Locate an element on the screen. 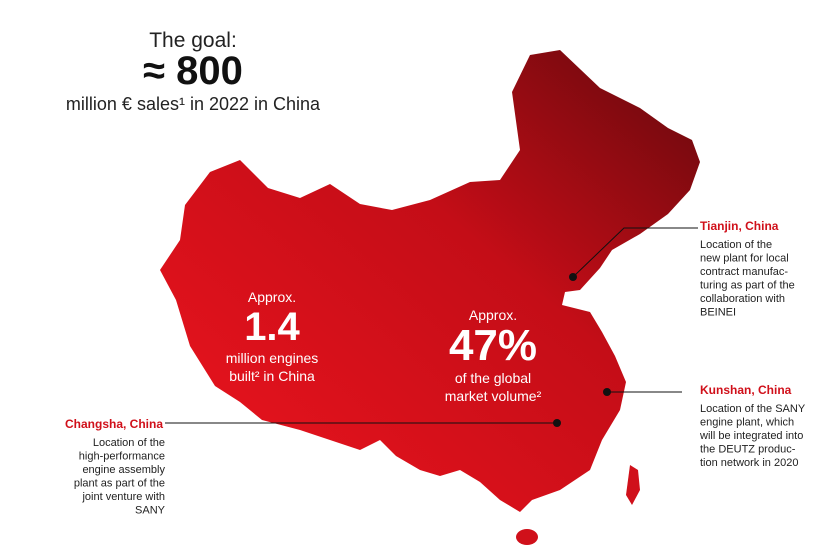 This screenshot has height=560, width=840. stat-value: 47% is located at coordinates (493, 345).